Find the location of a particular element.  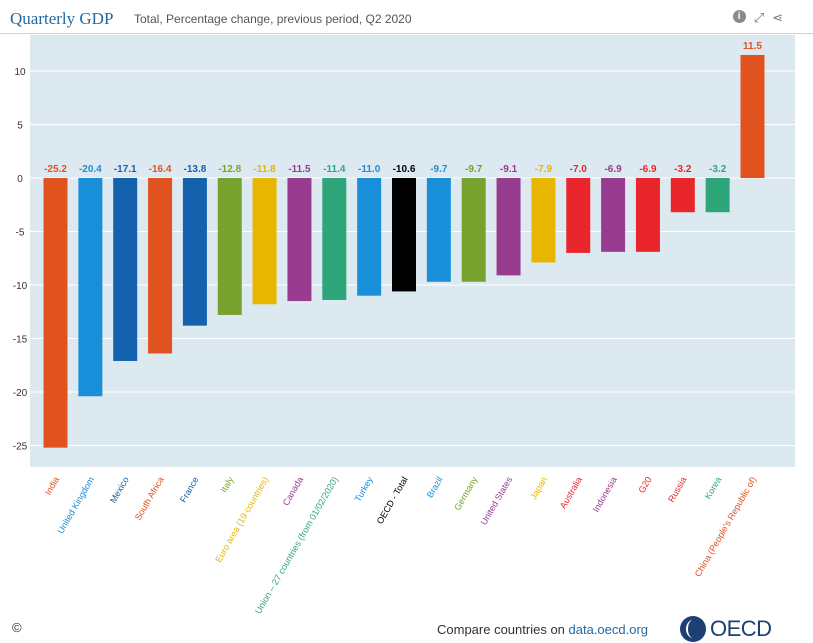

oecd-logo: OECD is located at coordinates (726, 629).